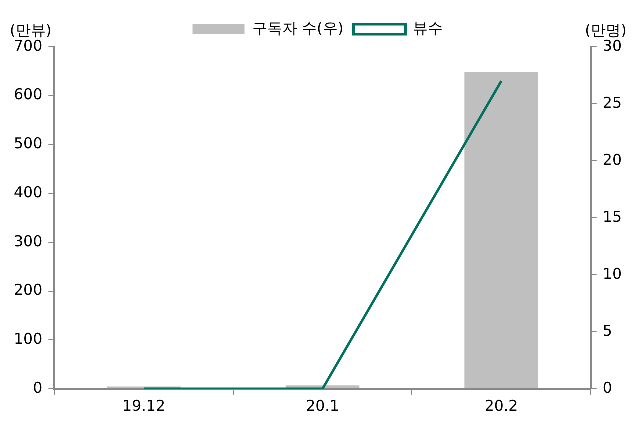  I want to click on y-tick-label: 400, so click(28, 192).